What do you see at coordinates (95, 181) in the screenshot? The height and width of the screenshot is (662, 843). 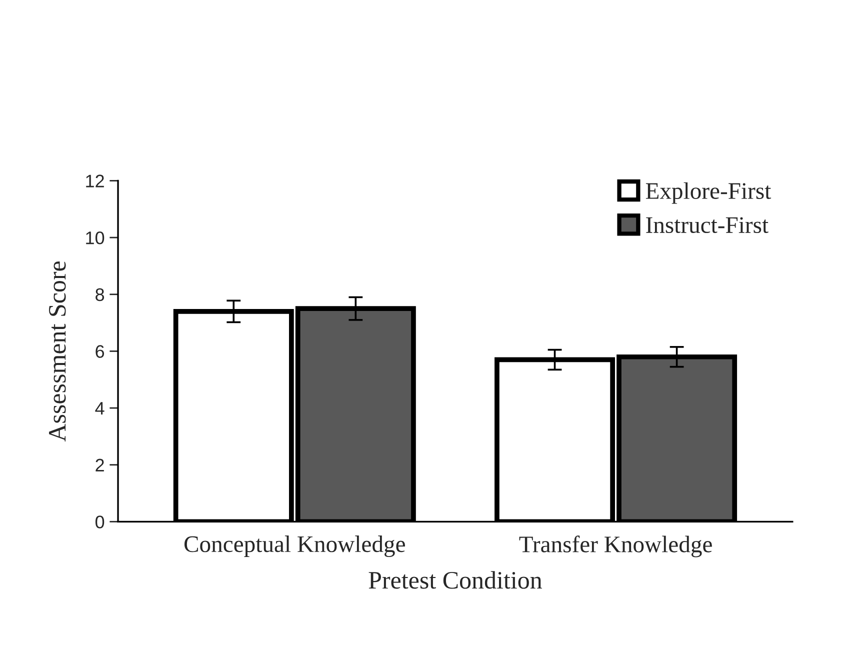 I see `y-tick-label: 12` at bounding box center [95, 181].